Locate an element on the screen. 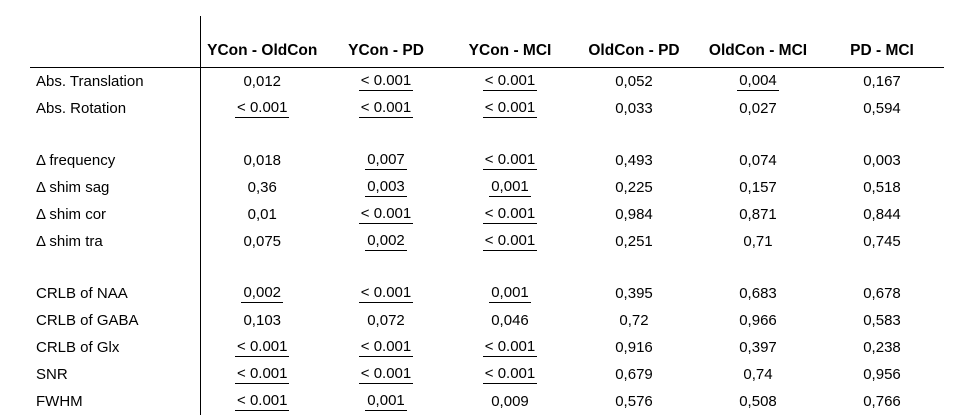 This screenshot has width=972, height=418. p-value: 0,167 is located at coordinates (882, 81).